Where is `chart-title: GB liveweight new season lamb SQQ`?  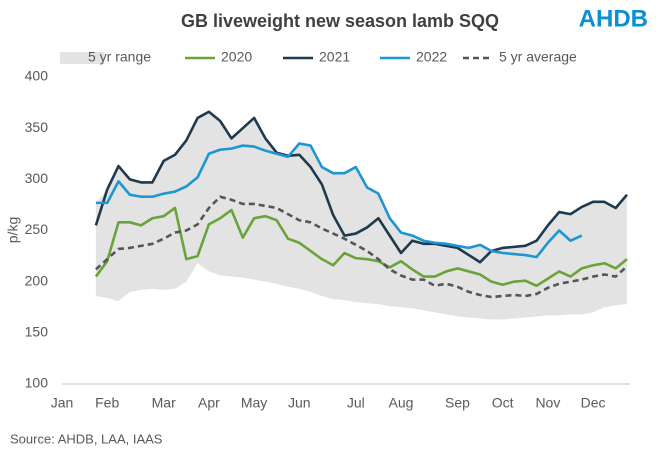
chart-title: GB liveweight new season lamb SQQ is located at coordinates (340, 21).